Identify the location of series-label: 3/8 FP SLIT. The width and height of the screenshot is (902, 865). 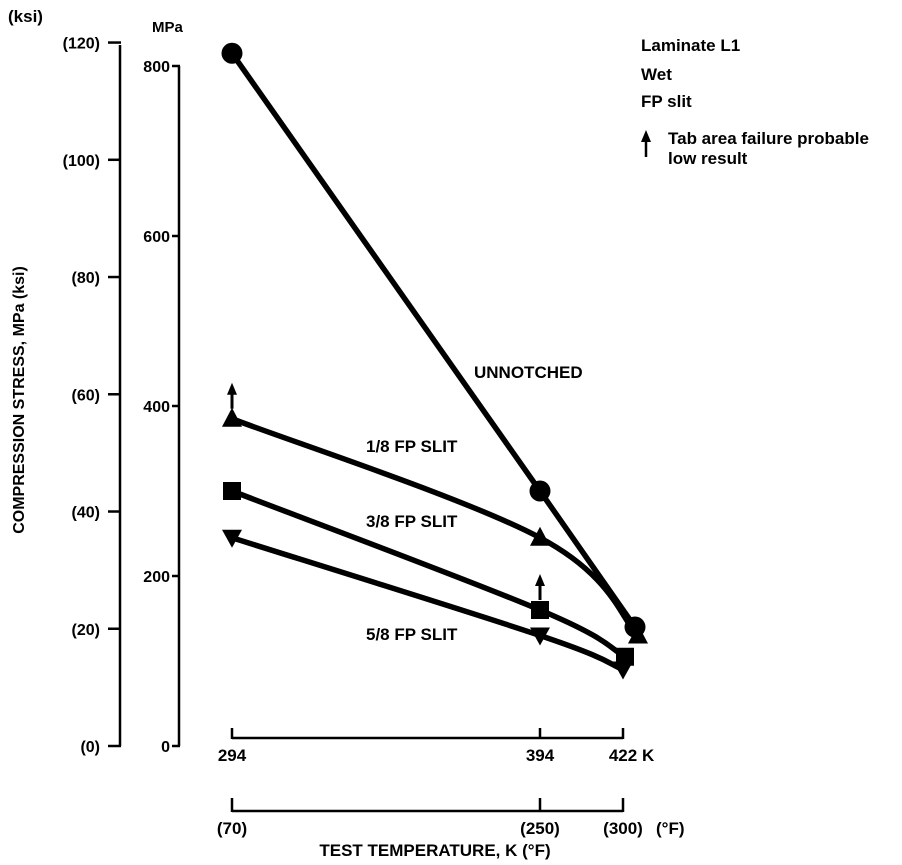
(412, 521).